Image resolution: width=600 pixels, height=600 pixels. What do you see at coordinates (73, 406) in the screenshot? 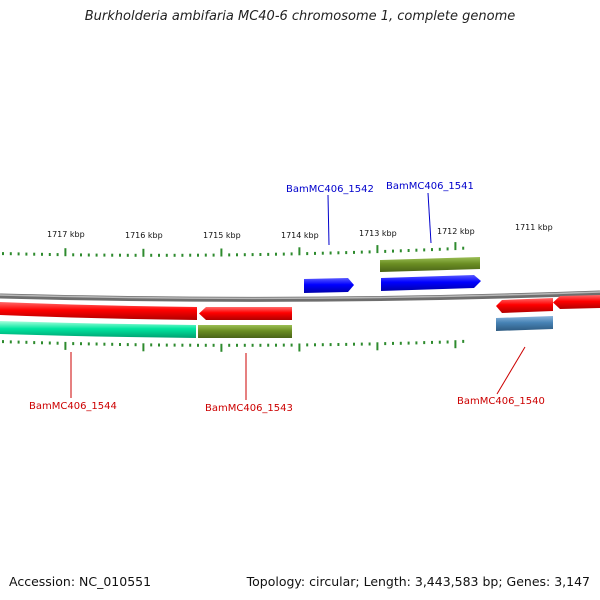
I see `gene-label: BamMC406_1544` at bounding box center [73, 406].